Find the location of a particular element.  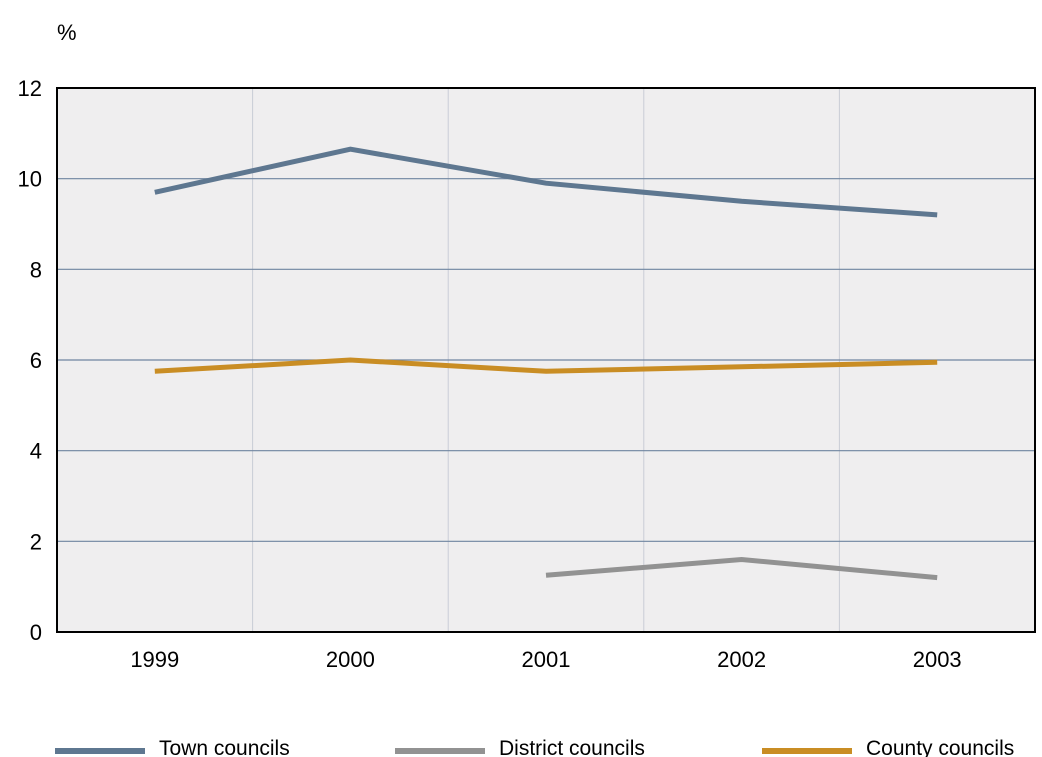

x-tick-label: 1999 is located at coordinates (154, 659).